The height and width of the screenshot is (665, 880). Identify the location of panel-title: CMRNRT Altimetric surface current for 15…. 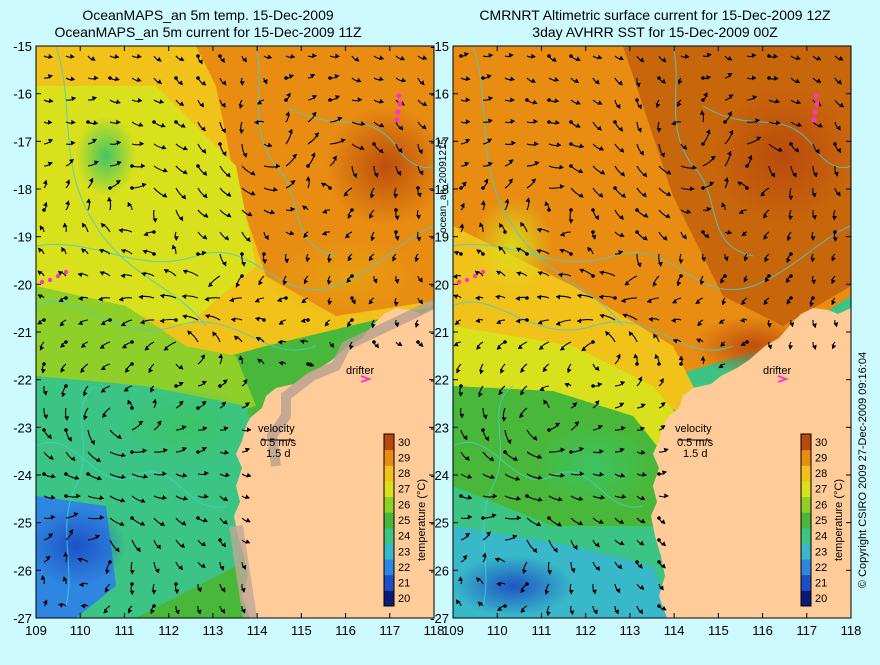
(655, 15).